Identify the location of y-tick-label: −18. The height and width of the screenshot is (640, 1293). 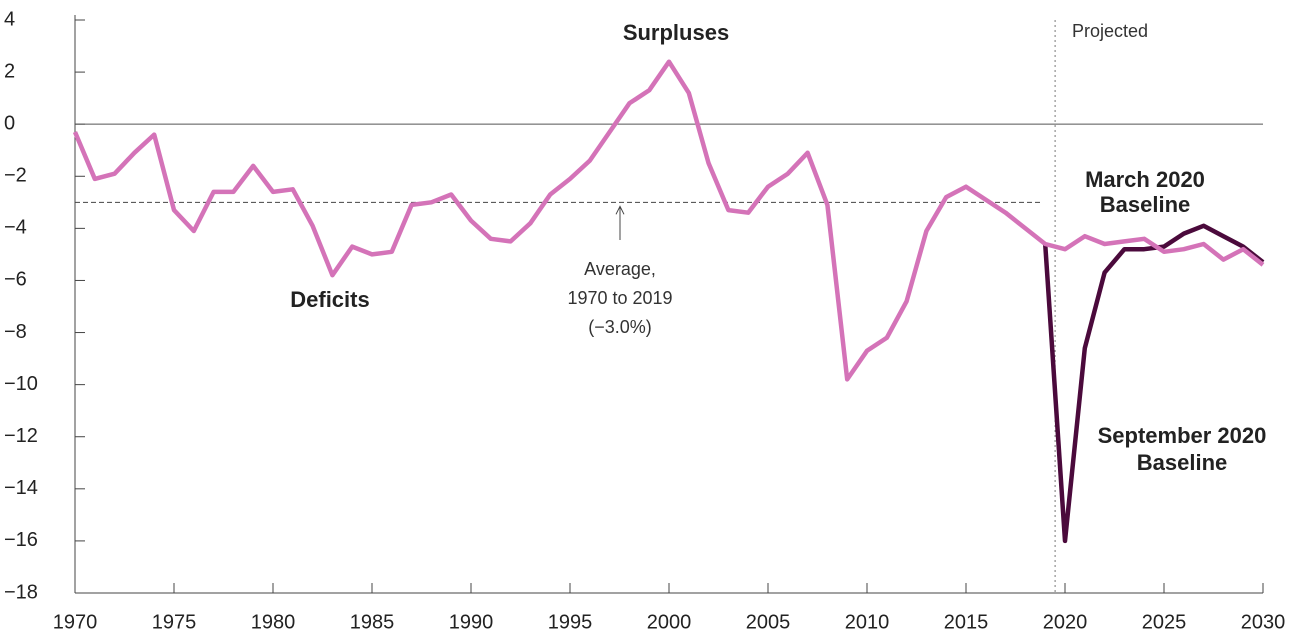
(21, 592).